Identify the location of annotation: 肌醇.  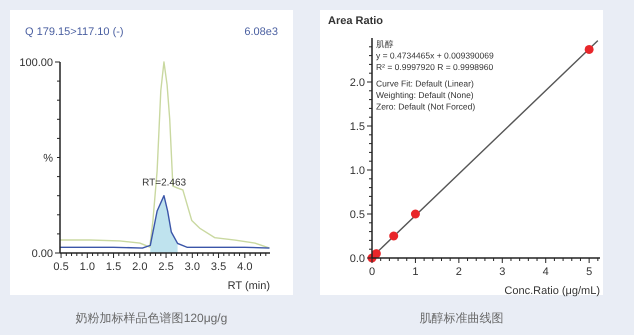
(385, 44).